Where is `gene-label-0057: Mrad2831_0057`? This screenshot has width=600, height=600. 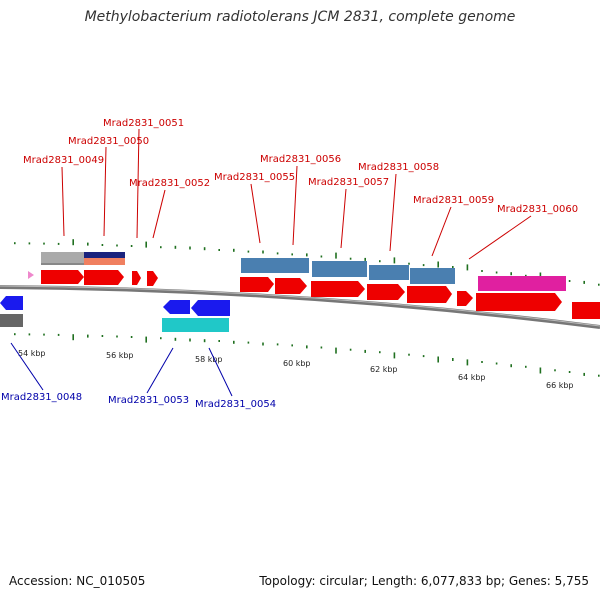 gene-label-0057: Mrad2831_0057 is located at coordinates (348, 182).